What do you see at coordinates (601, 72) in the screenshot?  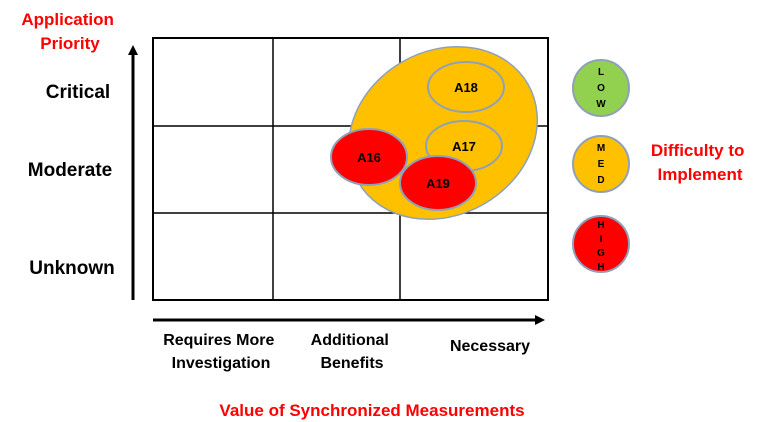 I see `legend-low-letter-1: L` at bounding box center [601, 72].